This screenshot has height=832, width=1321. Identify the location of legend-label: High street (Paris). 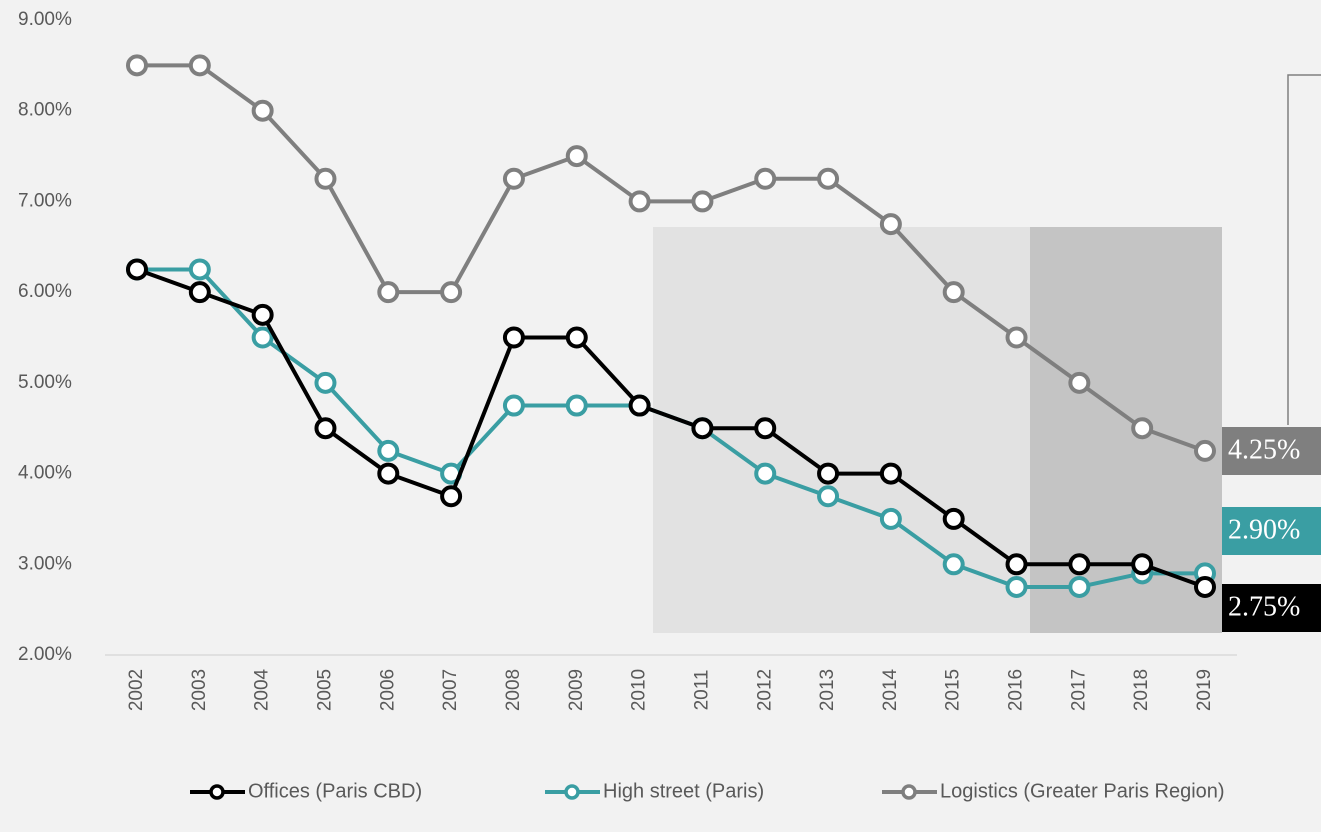
(683, 791).